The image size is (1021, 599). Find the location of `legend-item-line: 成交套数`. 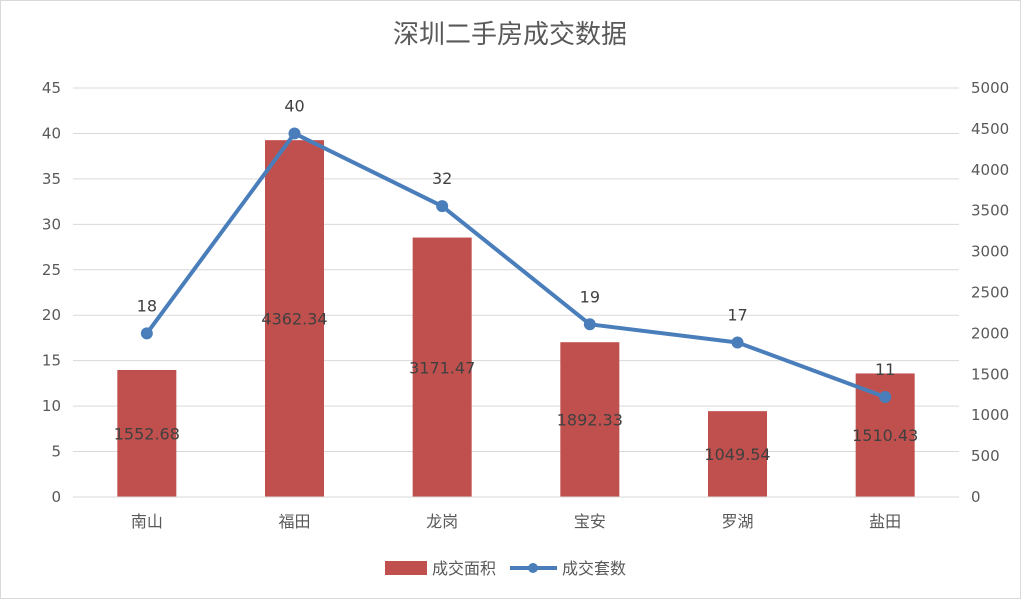

legend-item-line: 成交套数 is located at coordinates (568, 568).